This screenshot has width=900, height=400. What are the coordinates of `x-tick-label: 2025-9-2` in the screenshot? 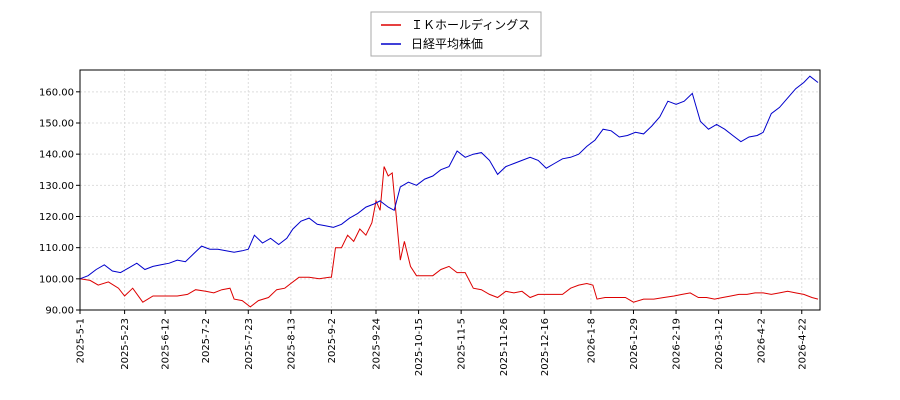 It's located at (332, 340).